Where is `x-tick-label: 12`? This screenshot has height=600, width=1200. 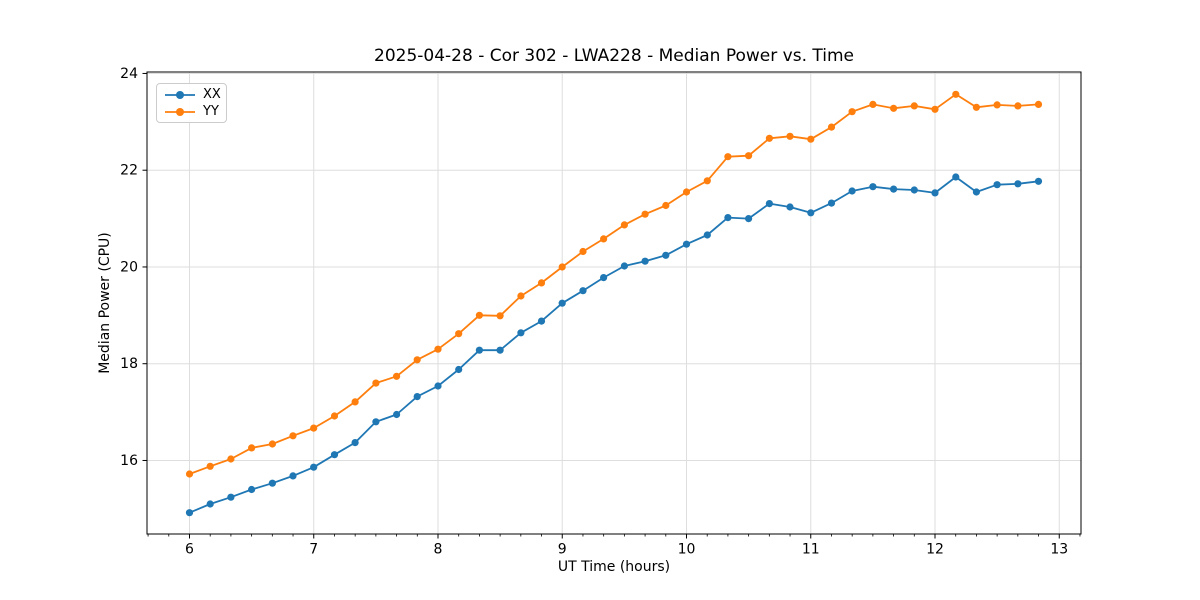 x-tick-label: 12 is located at coordinates (935, 550).